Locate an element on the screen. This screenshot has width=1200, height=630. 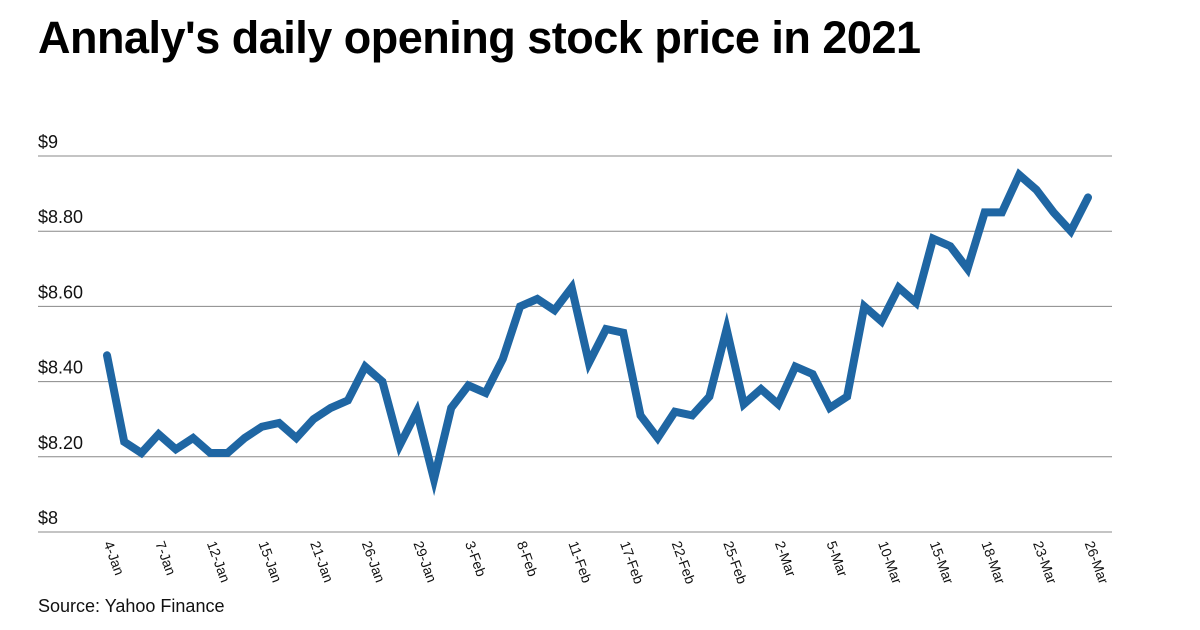
x-tick-label: 29-Jan is located at coordinates (425, 562).